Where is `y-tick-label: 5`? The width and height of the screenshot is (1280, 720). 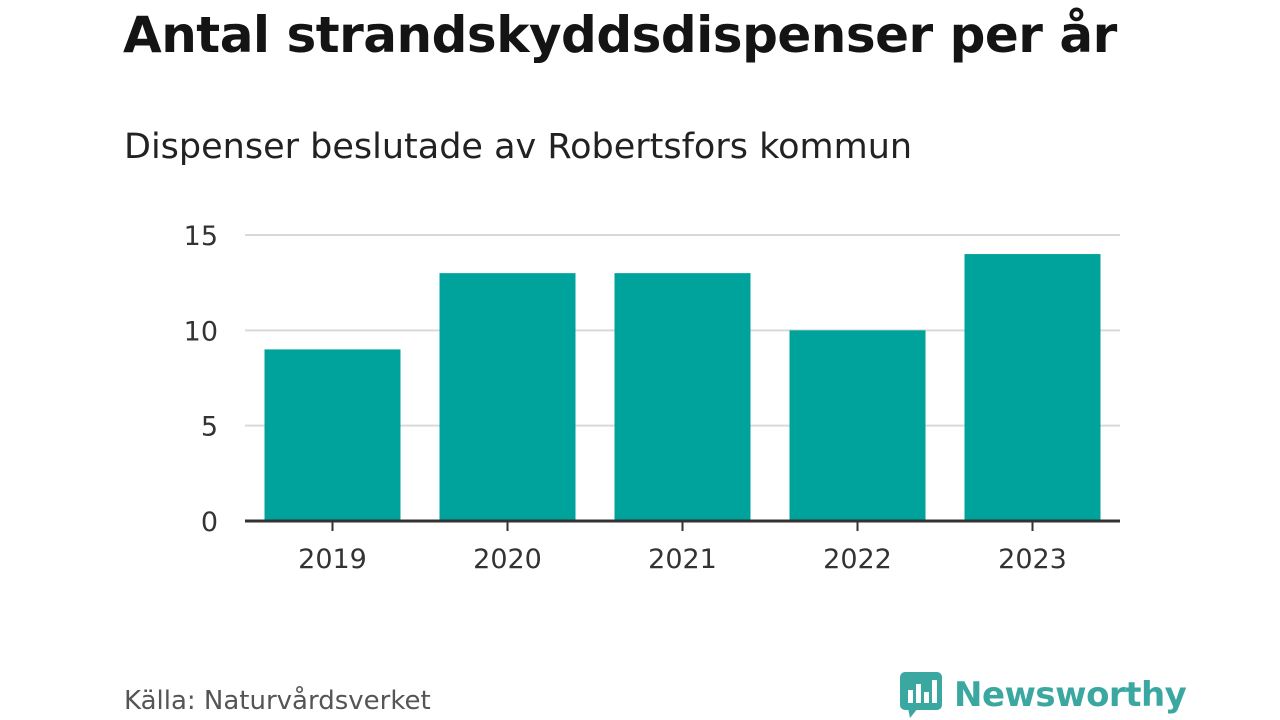
y-tick-label: 5 is located at coordinates (209, 427).